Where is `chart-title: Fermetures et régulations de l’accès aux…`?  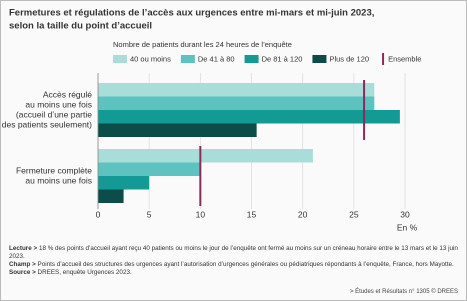 chart-title: Fermetures et régulations de l’accès aux… is located at coordinates (191, 13).